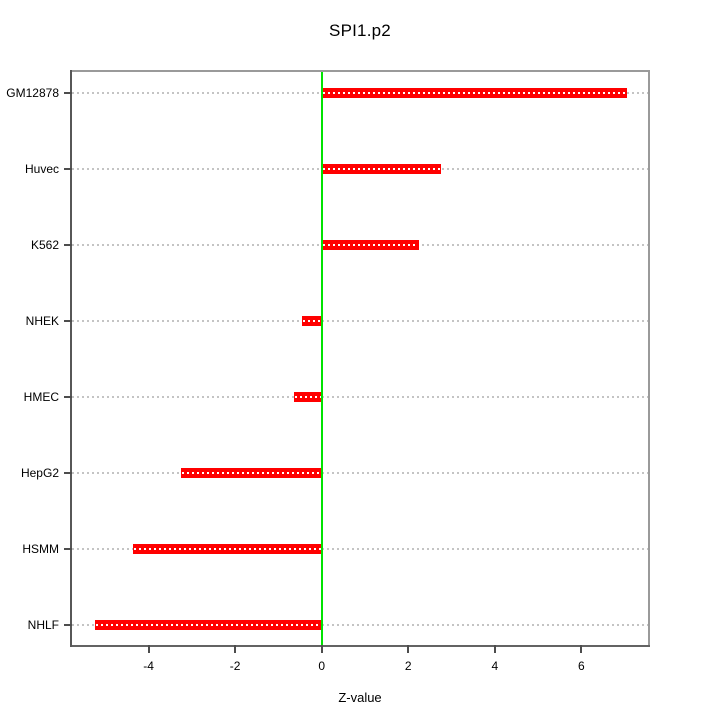 This screenshot has height=720, width=720. What do you see at coordinates (44, 245) in the screenshot?
I see `y-axis-category-label: K562` at bounding box center [44, 245].